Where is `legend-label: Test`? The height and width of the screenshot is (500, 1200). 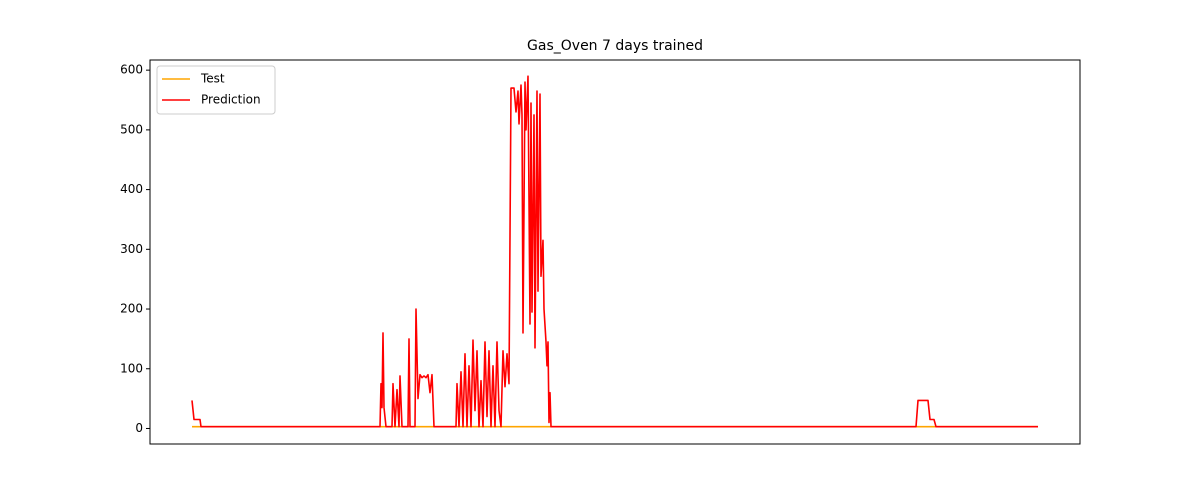
legend-label: Test is located at coordinates (212, 79).